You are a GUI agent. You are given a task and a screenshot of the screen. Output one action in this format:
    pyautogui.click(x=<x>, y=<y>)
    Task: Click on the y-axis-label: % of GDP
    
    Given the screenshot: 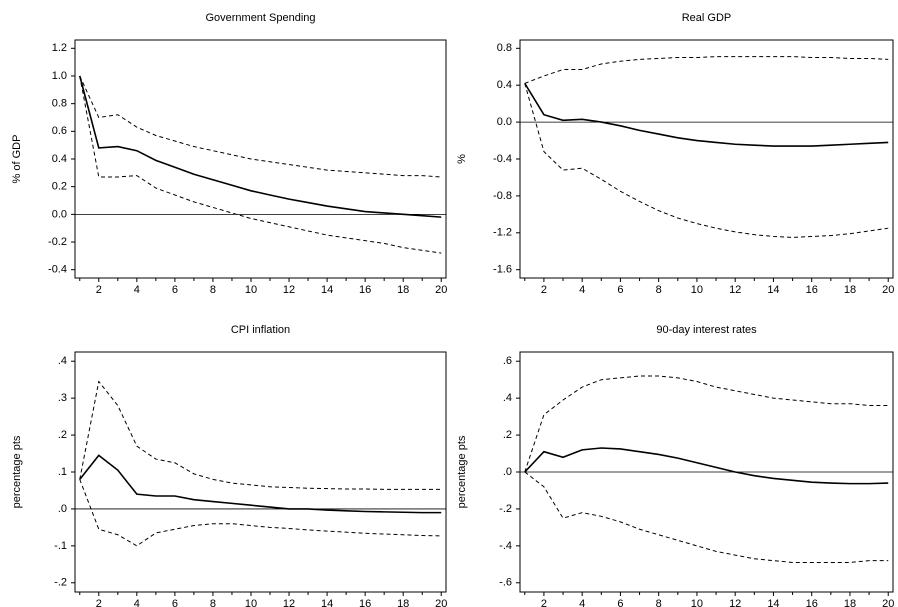 What is the action you would take?
    pyautogui.click(x=17, y=159)
    